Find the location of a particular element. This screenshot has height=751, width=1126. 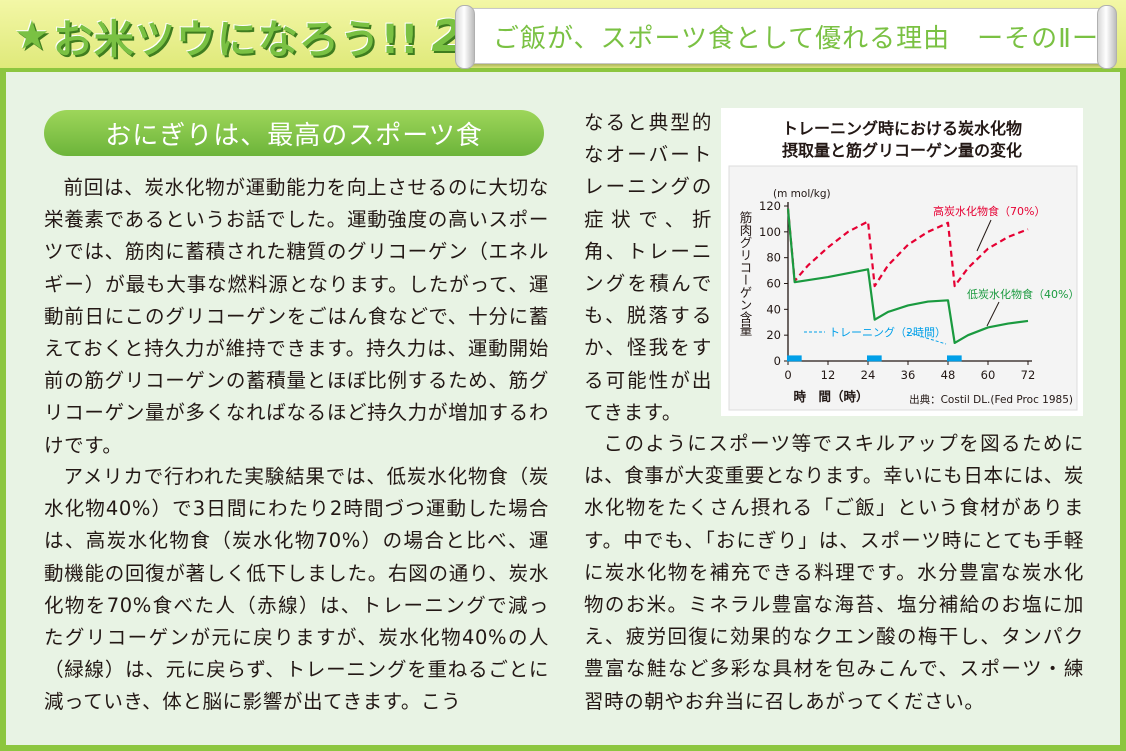

series-title: ★ お米ツウになろう!! 22 is located at coordinates (254, 36).